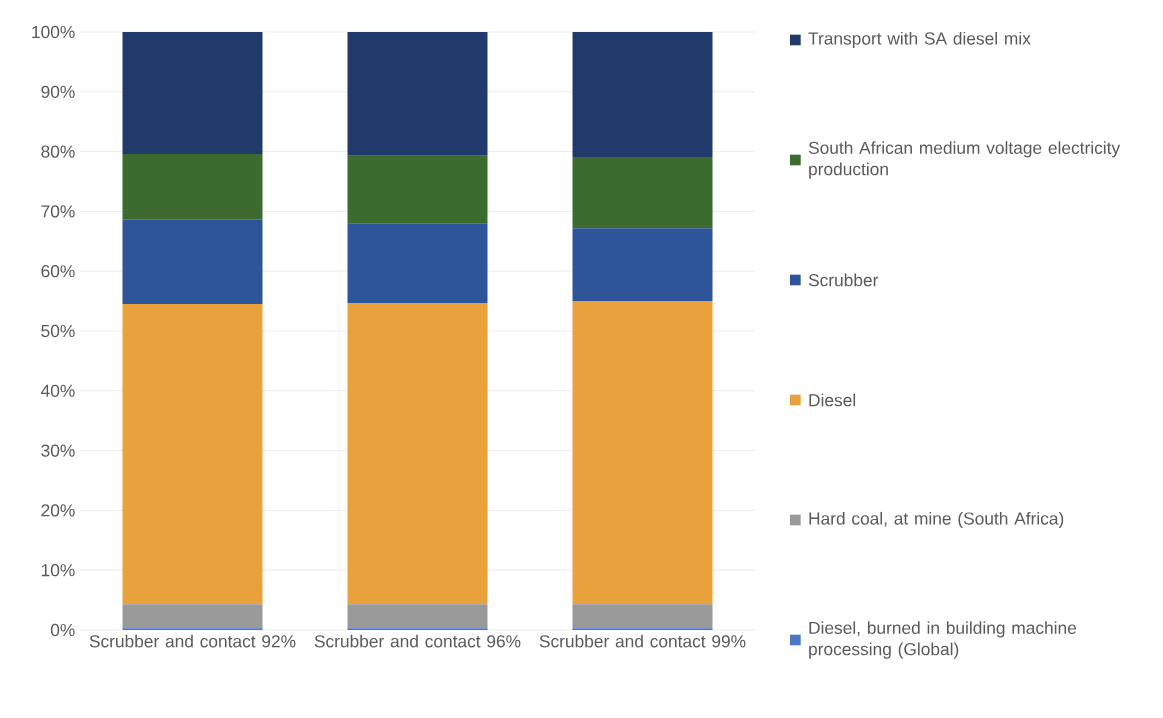 Image resolution: width=1163 pixels, height=718 pixels. Describe the element at coordinates (936, 520) in the screenshot. I see `legend-label: Hard coal, at mine (South Africa)` at that location.